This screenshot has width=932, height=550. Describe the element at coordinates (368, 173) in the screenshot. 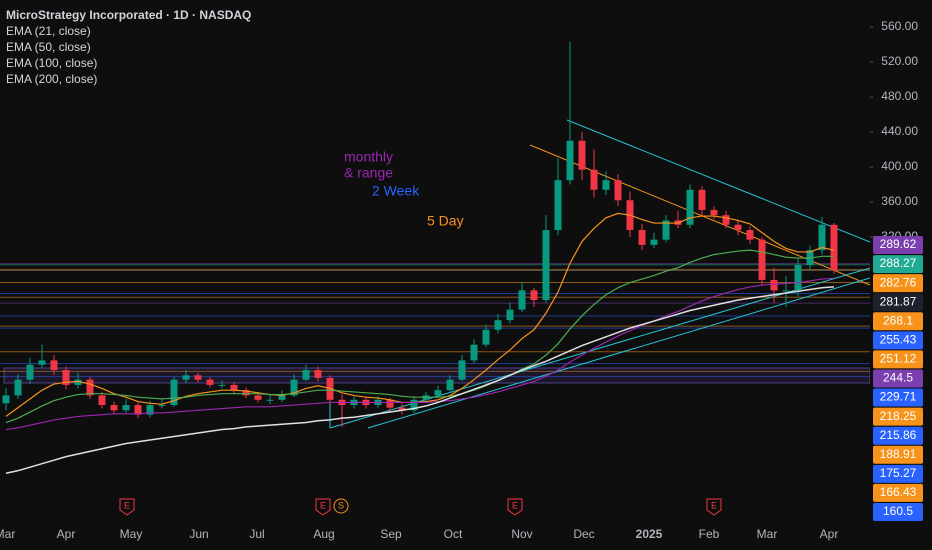

I see `annotation: & range` at that location.